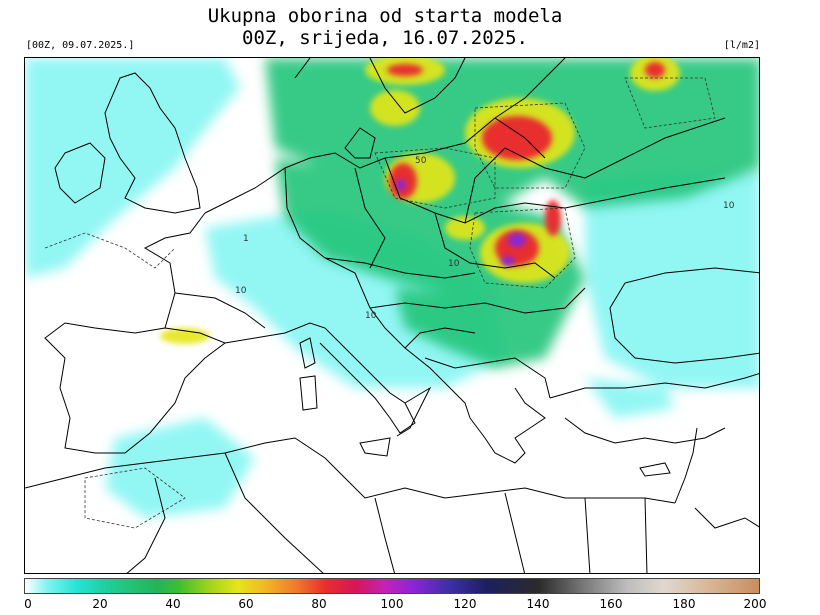 The width and height of the screenshot is (820, 615). I want to click on precipitation-colorbar, so click(392, 586).